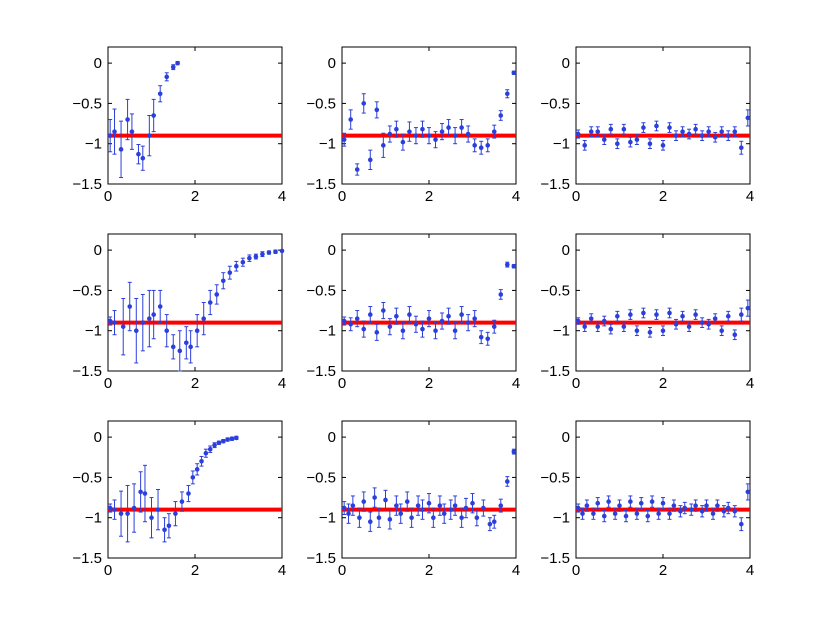 This screenshot has height=623, width=830. What do you see at coordinates (647, 312) in the screenshot?
I see `subplot-r2c3: 0 2 4 −1.5 −1 −0.5 0` at bounding box center [647, 312].